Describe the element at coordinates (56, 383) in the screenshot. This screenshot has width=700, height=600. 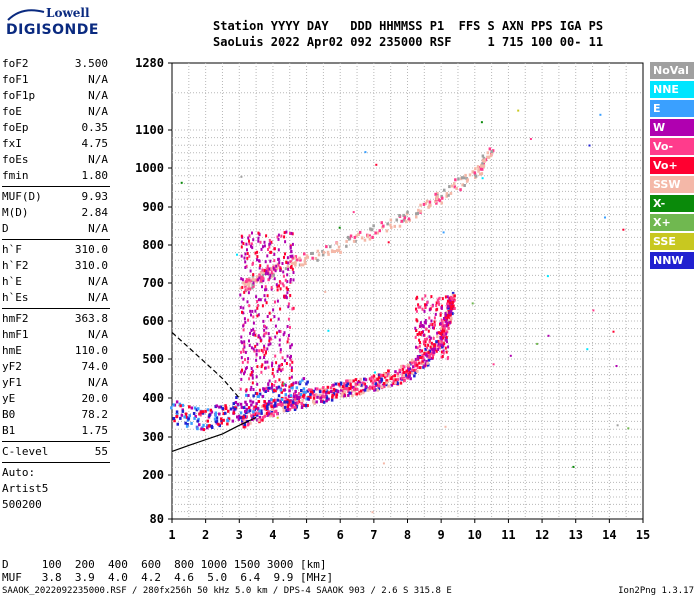
I see `param-row: yF1 N/A` at that location.